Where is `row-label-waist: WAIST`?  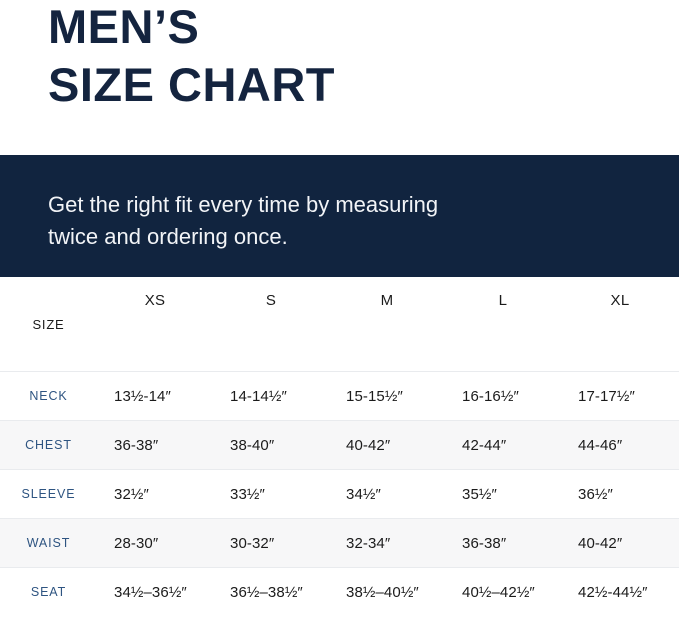
row-label-waist: WAIST is located at coordinates (48, 543).